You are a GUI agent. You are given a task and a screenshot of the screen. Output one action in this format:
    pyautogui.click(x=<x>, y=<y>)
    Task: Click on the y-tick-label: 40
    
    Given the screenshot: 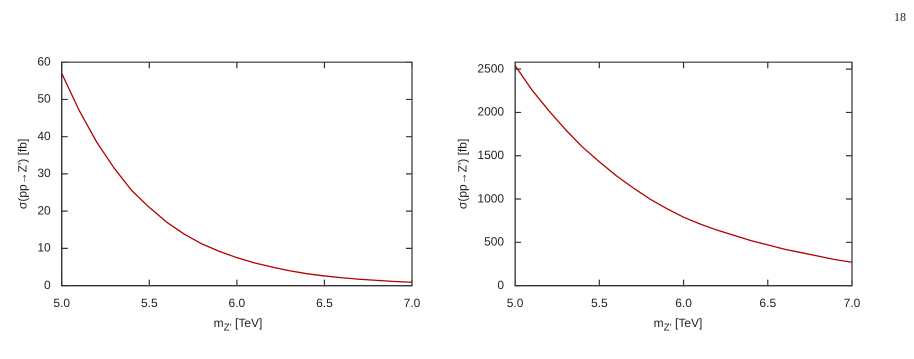 What is the action you would take?
    pyautogui.click(x=44, y=135)
    